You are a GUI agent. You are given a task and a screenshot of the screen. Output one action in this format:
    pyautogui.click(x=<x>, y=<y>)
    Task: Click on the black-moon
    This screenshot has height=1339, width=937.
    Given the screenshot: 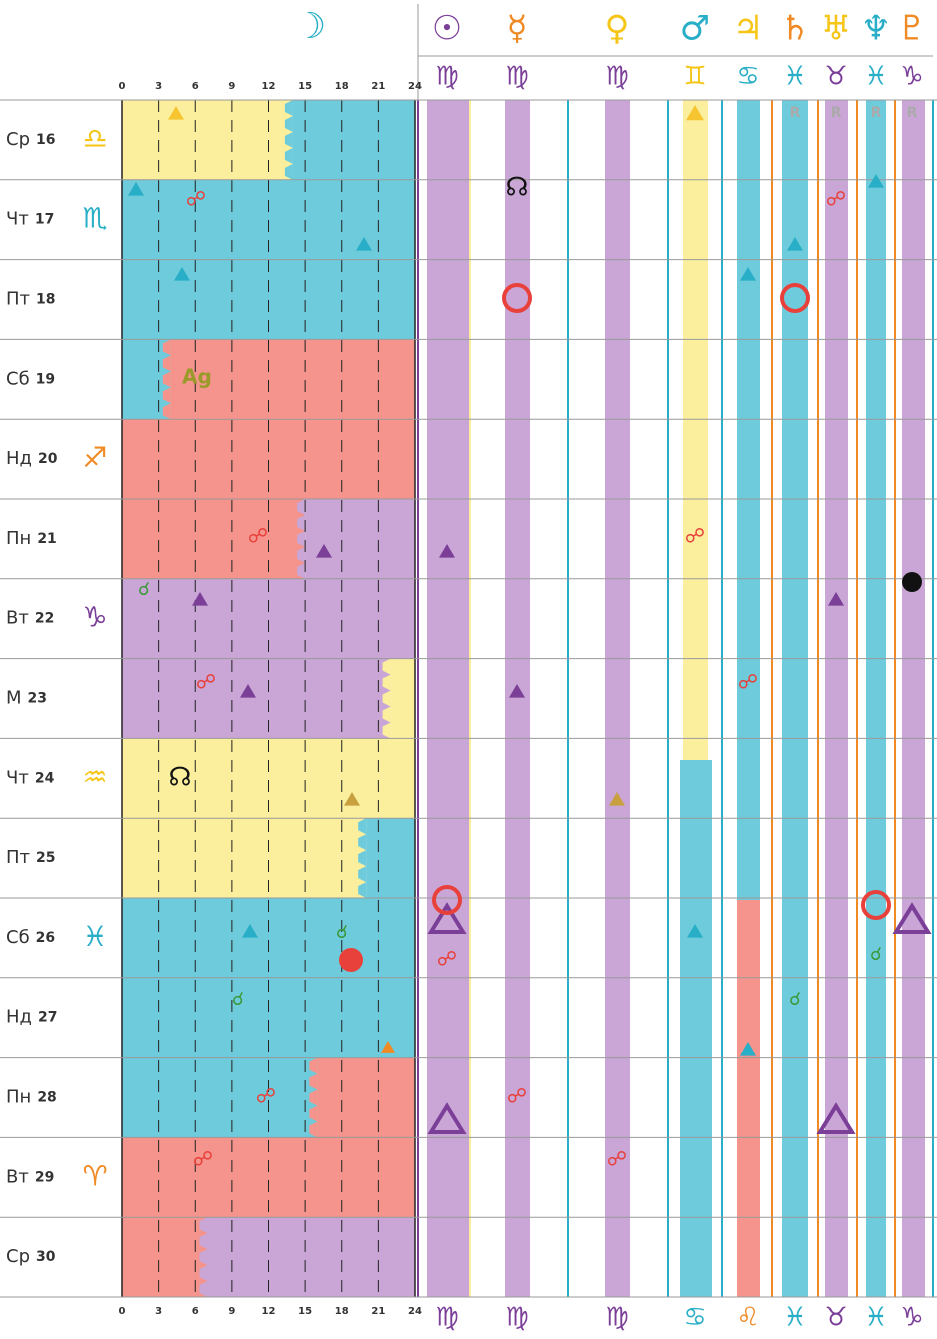 What is the action you would take?
    pyautogui.click(x=912, y=582)
    